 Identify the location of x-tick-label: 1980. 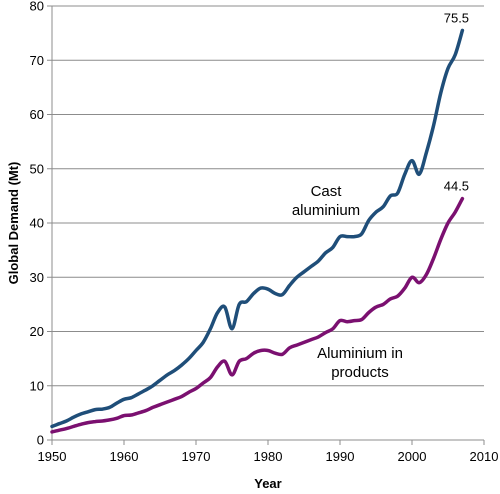
(268, 456).